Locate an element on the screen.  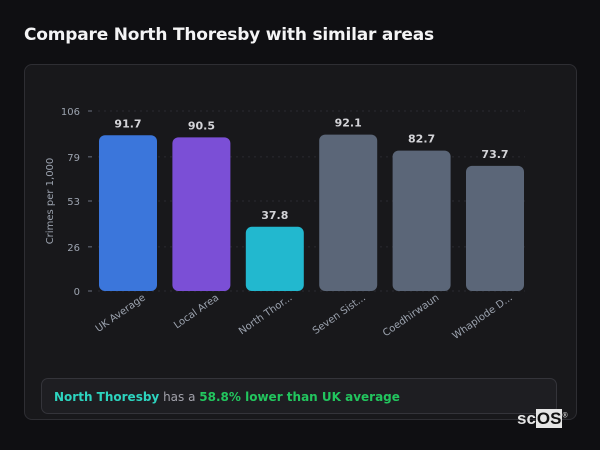
callout-area: North Thoresby is located at coordinates (107, 397).